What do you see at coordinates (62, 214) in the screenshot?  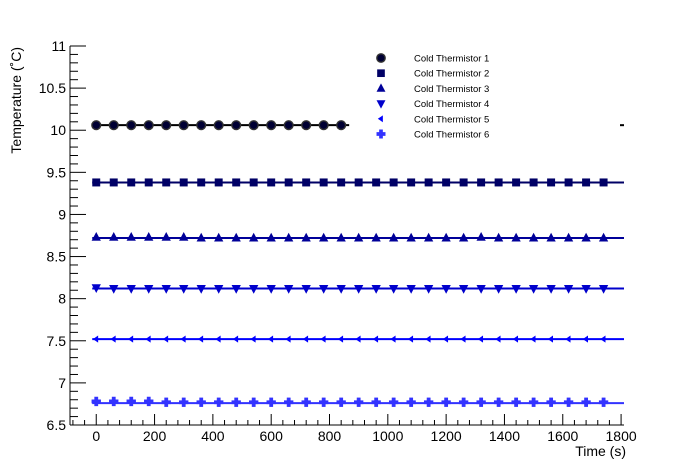 I see `y-tick-label: 9` at bounding box center [62, 214].